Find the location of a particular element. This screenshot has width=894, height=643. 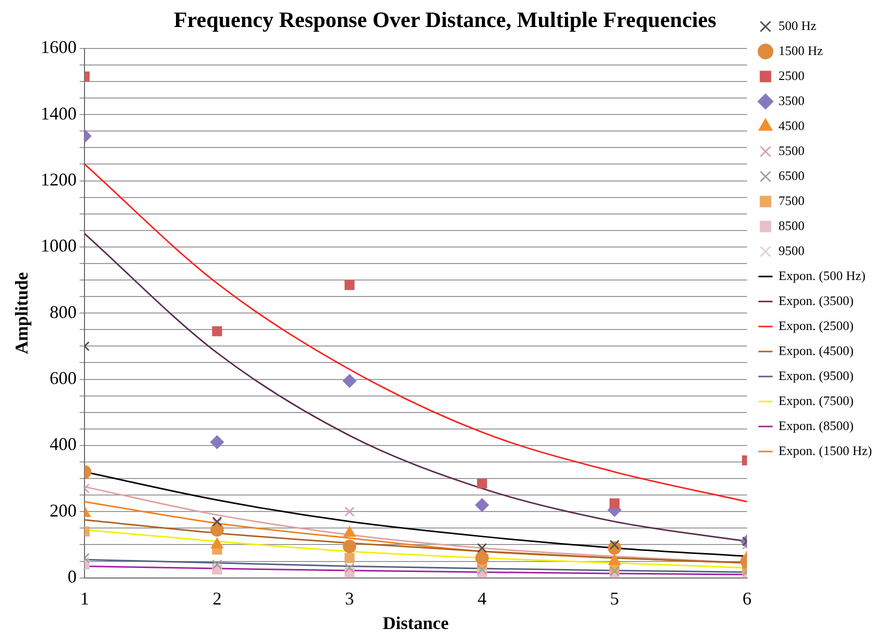

y-tick-label: 200 is located at coordinates (63, 510).